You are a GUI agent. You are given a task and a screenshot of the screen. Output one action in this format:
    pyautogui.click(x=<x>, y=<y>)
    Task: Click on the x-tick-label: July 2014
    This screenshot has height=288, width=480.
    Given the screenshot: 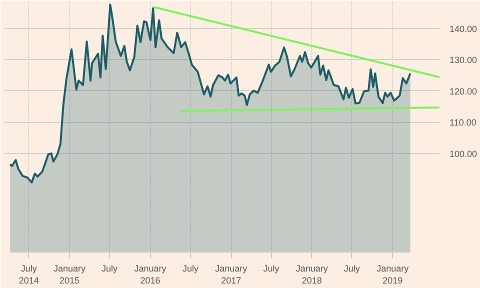 What is the action you would take?
    pyautogui.click(x=28, y=275)
    